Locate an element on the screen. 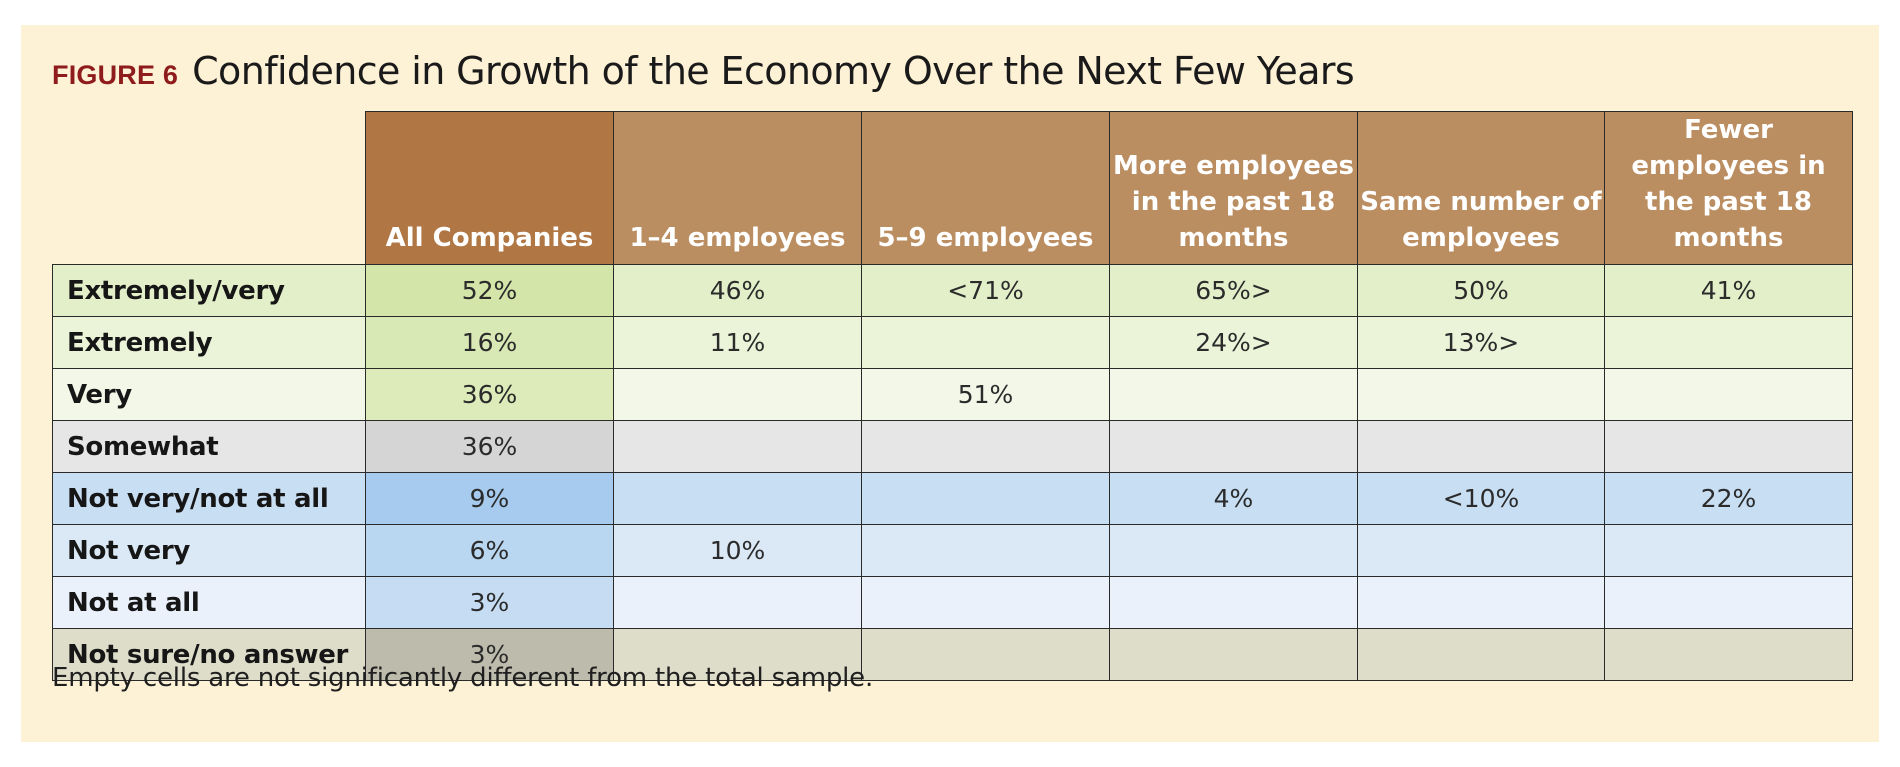 Image resolution: width=1900 pixels, height=767 pixels. table-row-very: Very 36% 51% is located at coordinates (952, 394).